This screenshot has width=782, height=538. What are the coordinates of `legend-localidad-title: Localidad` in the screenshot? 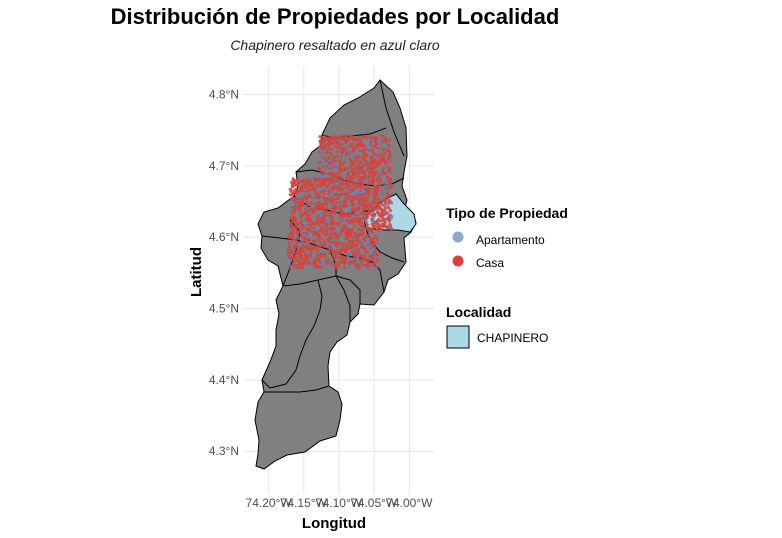 It's located at (478, 312).